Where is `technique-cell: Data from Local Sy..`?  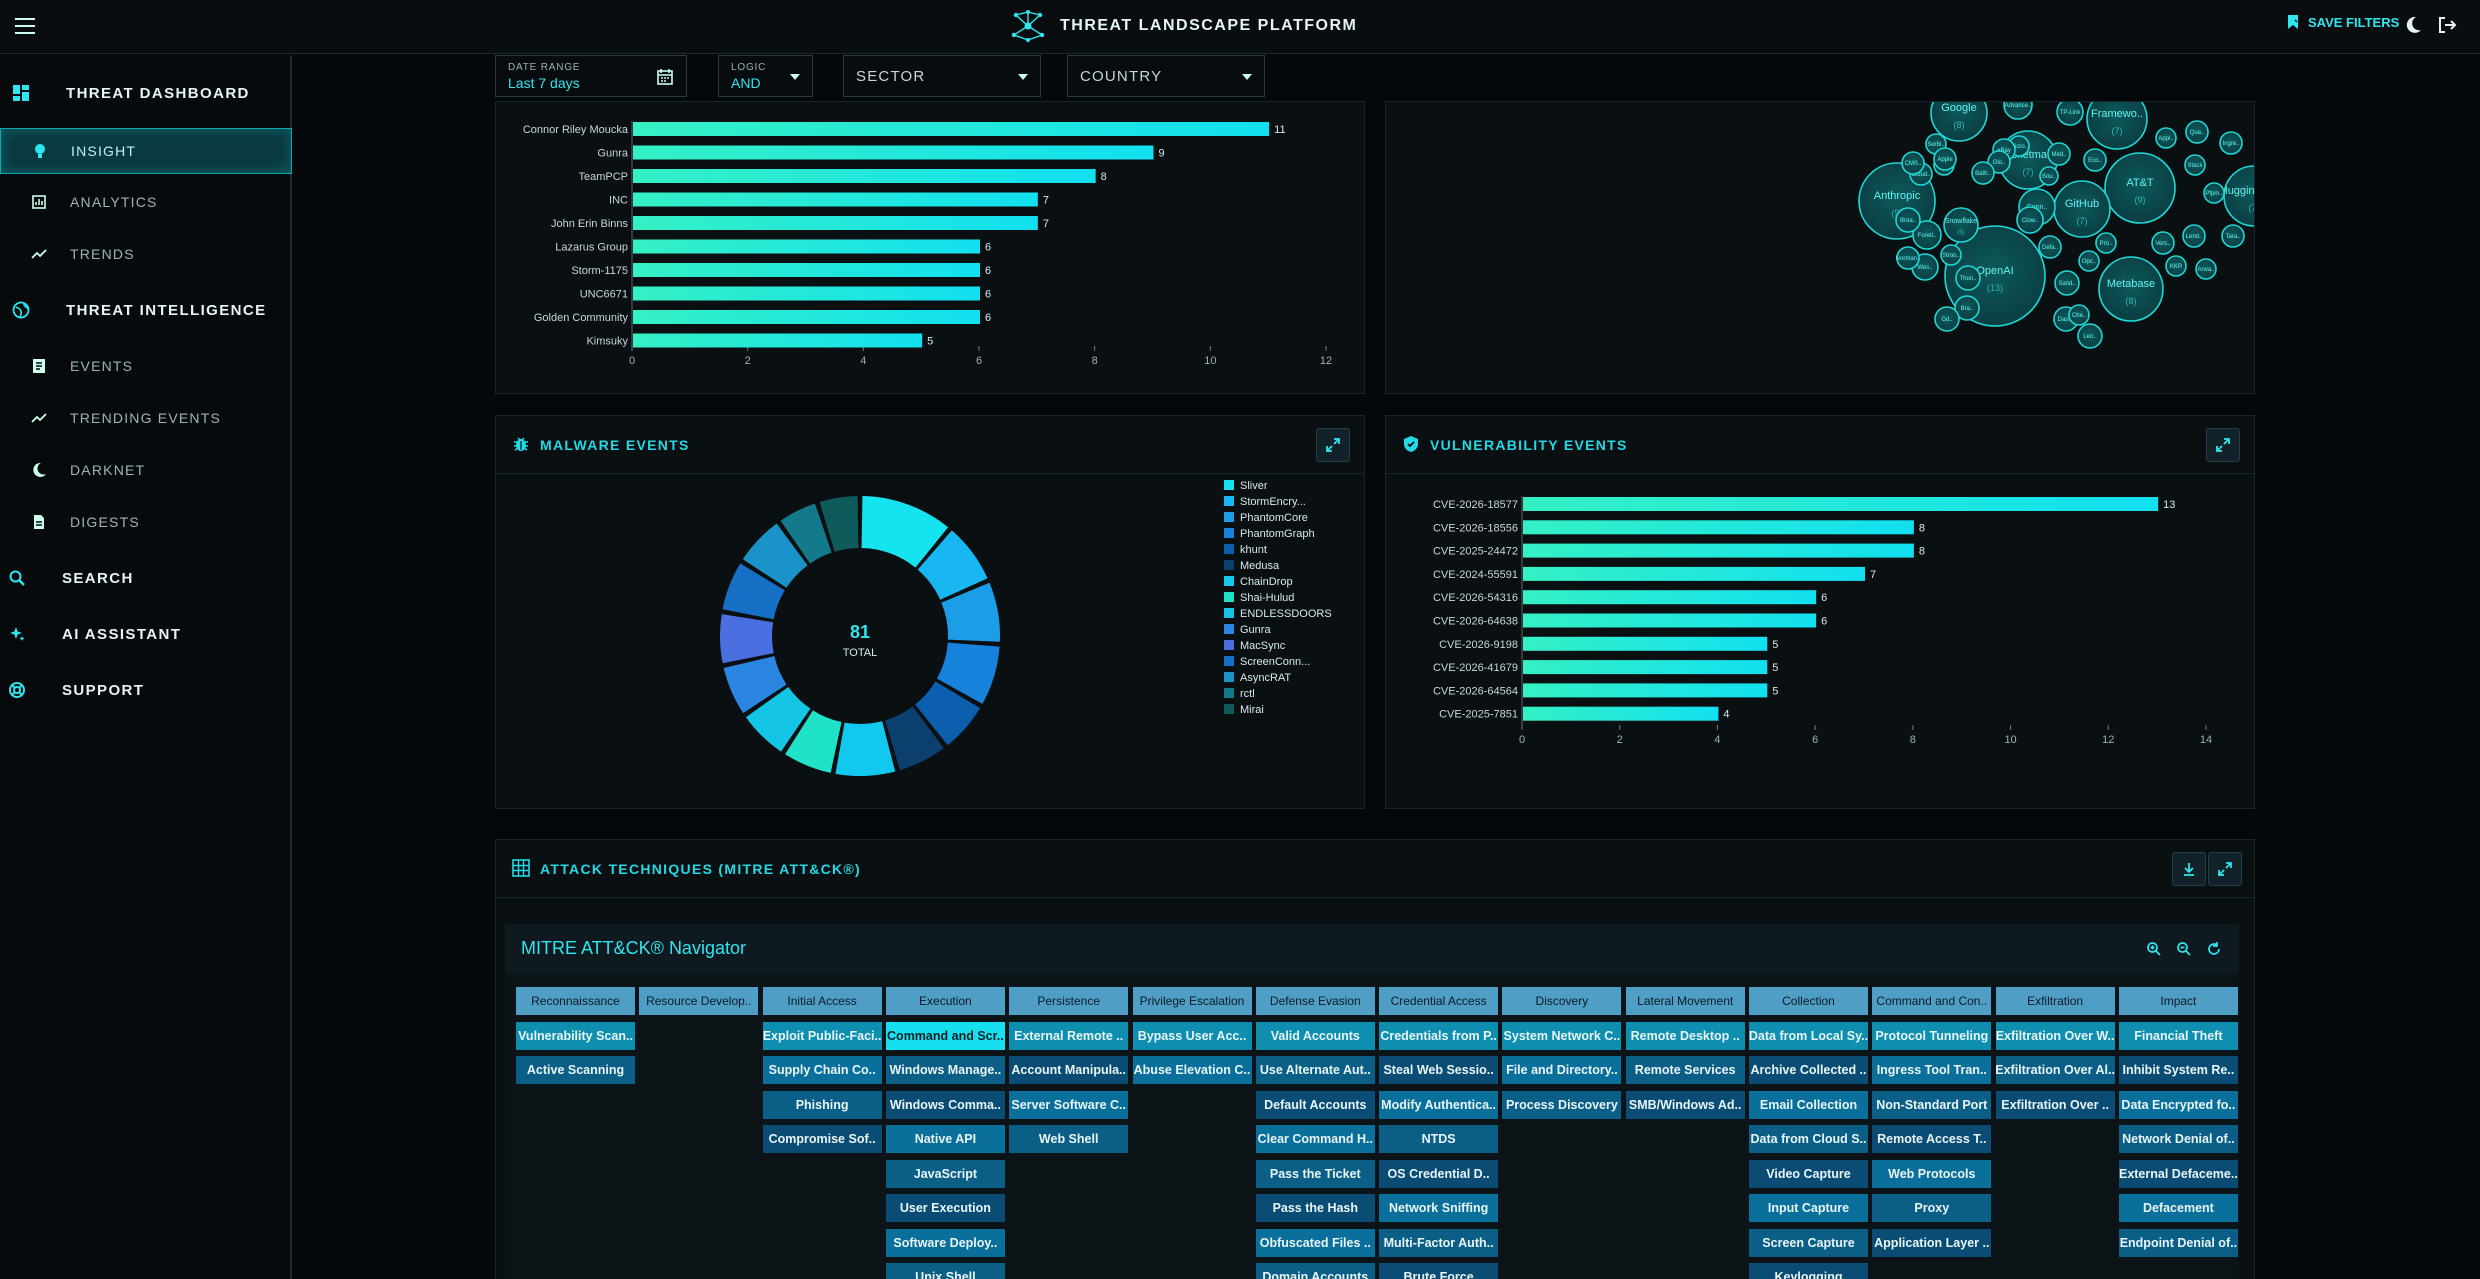 technique-cell: Data from Local Sy.. is located at coordinates (1808, 1035).